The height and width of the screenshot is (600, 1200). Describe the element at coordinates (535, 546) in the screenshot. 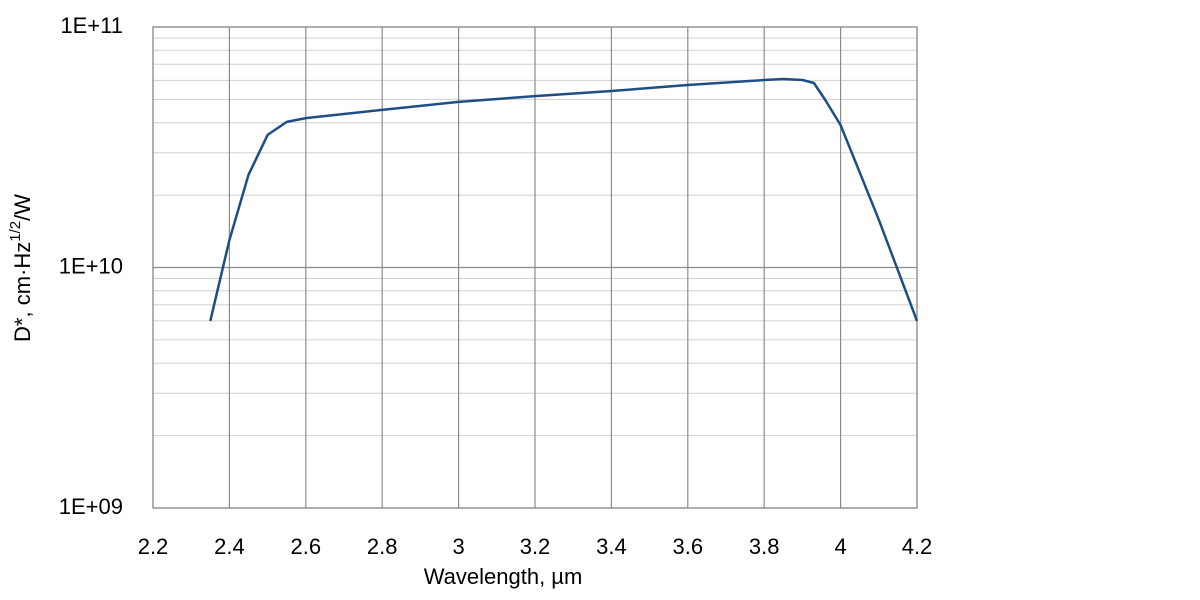

I see `x-tick-label: 3.2` at that location.